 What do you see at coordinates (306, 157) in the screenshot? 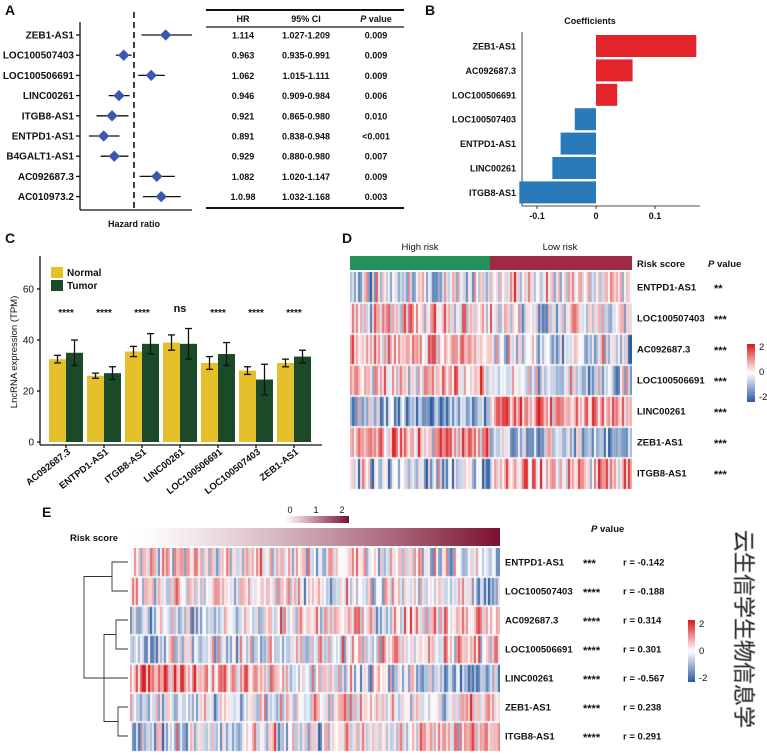
I see `table-ci: 0.880-0.980` at bounding box center [306, 157].